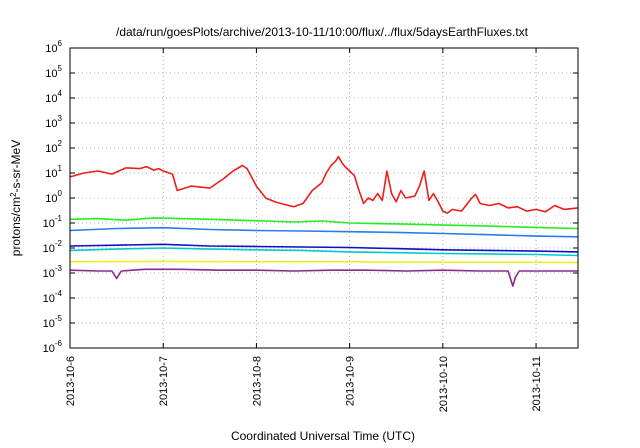 Image resolution: width=640 pixels, height=448 pixels. What do you see at coordinates (164, 381) in the screenshot?
I see `x-tick-label: 2013-10-7` at bounding box center [164, 381].